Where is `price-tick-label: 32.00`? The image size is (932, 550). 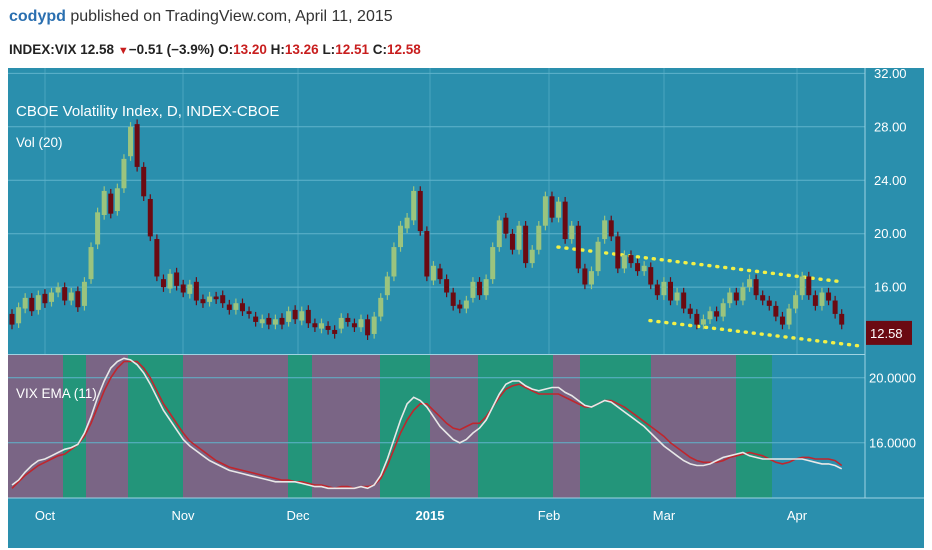
price-tick-label: 32.00 is located at coordinates (890, 74).